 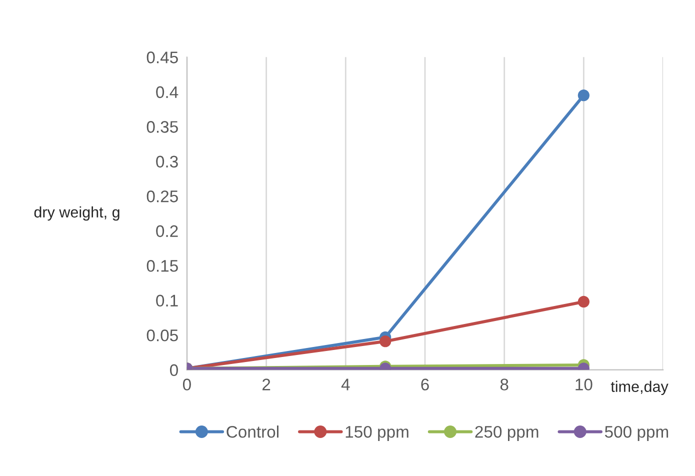 I want to click on y-axis-title: dry weight, g, so click(x=77, y=213).